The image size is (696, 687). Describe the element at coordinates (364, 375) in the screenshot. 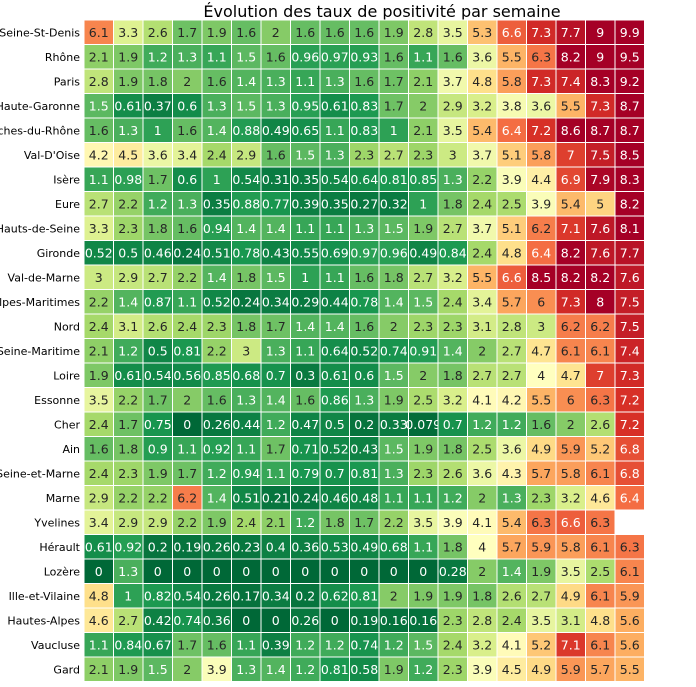

I see `cell-value-label: 0.6` at that location.